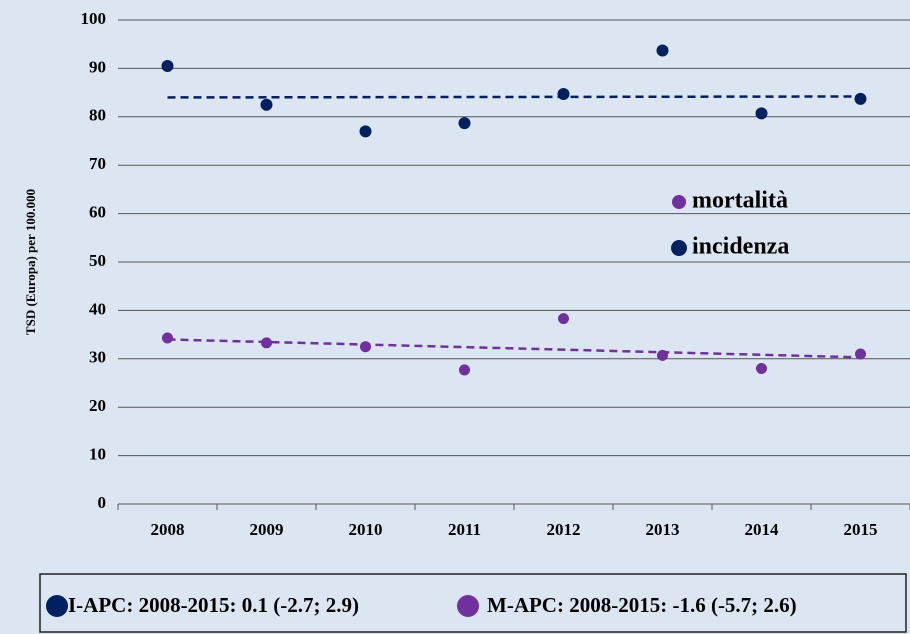 The height and width of the screenshot is (634, 910). Describe the element at coordinates (97, 454) in the screenshot. I see `y-tick-label: 10` at that location.